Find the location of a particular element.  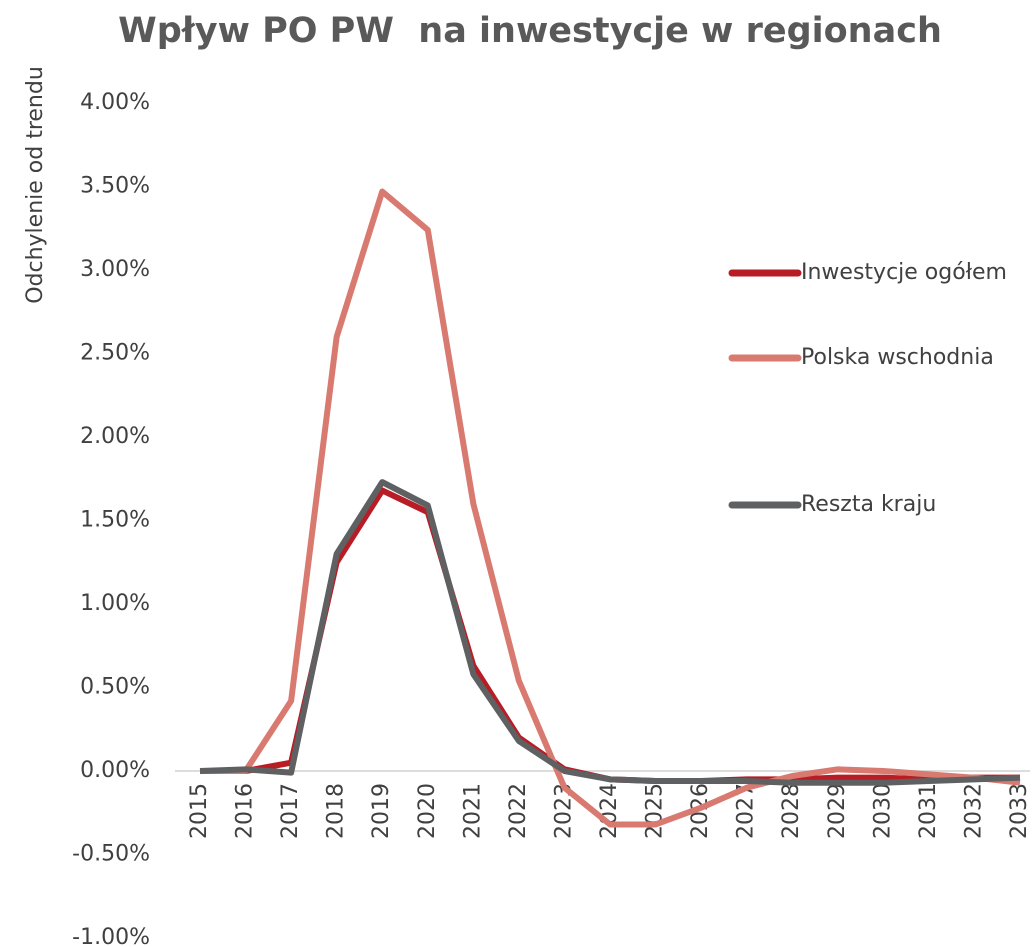

y-tick-label: -1.00% is located at coordinates (111, 936).